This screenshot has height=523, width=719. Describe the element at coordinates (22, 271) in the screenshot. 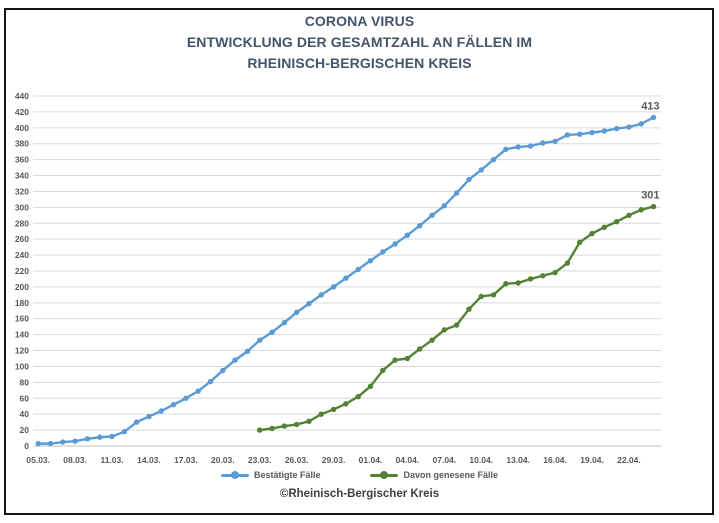

I see `y-axis-tick-label: 220` at that location.